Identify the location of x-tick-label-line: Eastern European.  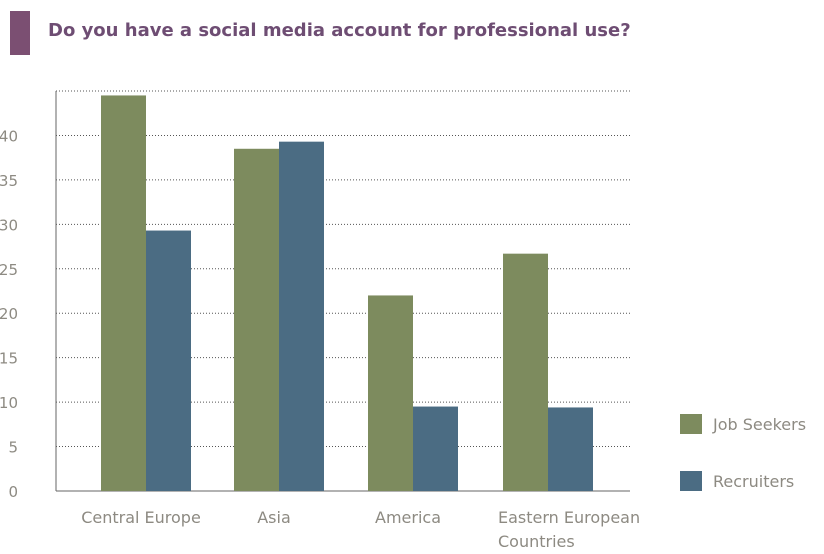
(569, 517).